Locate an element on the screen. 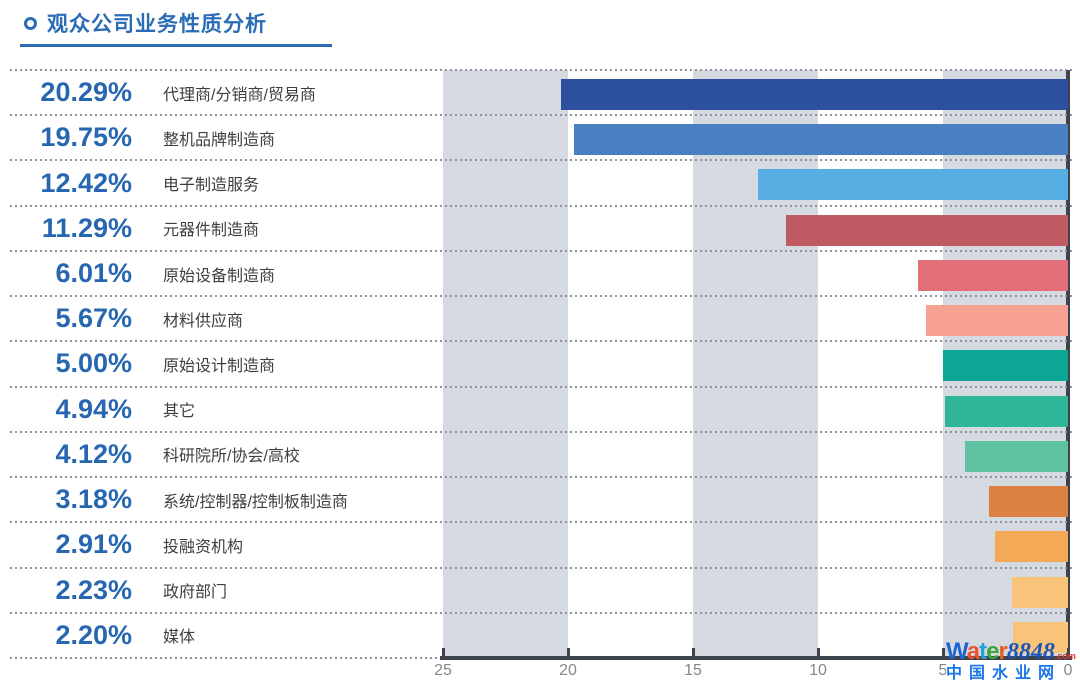  percent-value: 11.29% is located at coordinates (86, 227).